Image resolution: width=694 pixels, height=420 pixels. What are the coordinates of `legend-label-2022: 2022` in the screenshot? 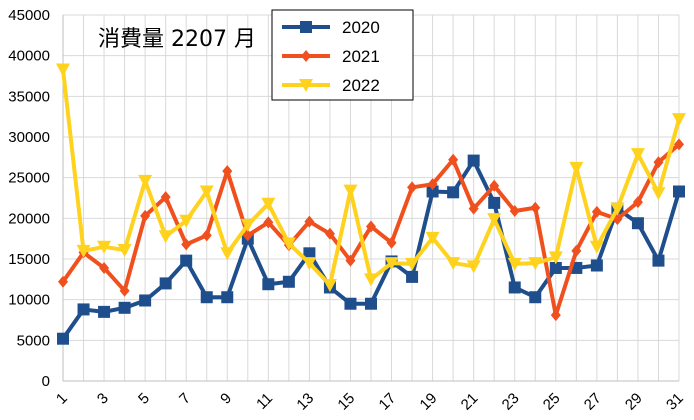 It's located at (361, 85).